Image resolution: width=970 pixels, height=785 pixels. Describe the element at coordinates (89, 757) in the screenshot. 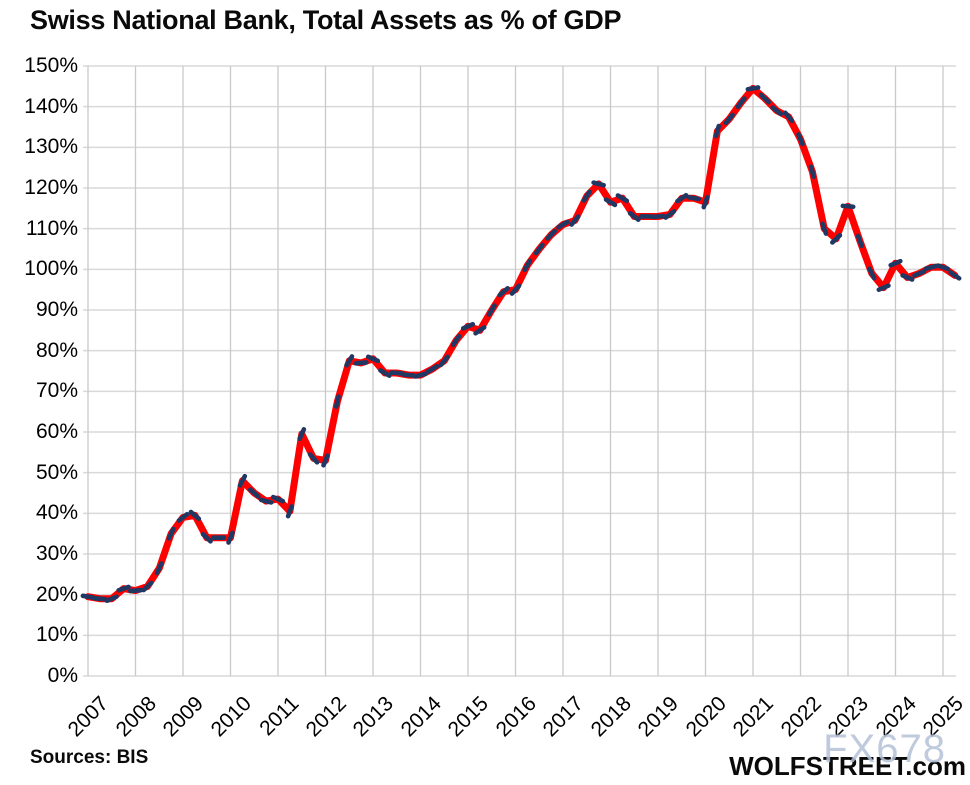

I see `sources-label: Sources: BIS` at that location.